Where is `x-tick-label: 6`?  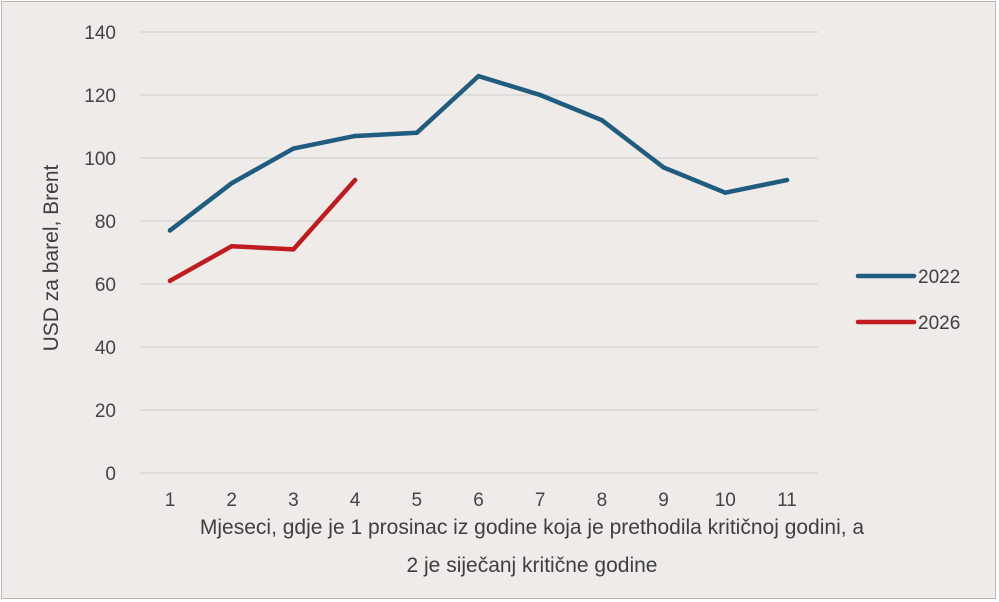 x-tick-label: 6 is located at coordinates (478, 500).